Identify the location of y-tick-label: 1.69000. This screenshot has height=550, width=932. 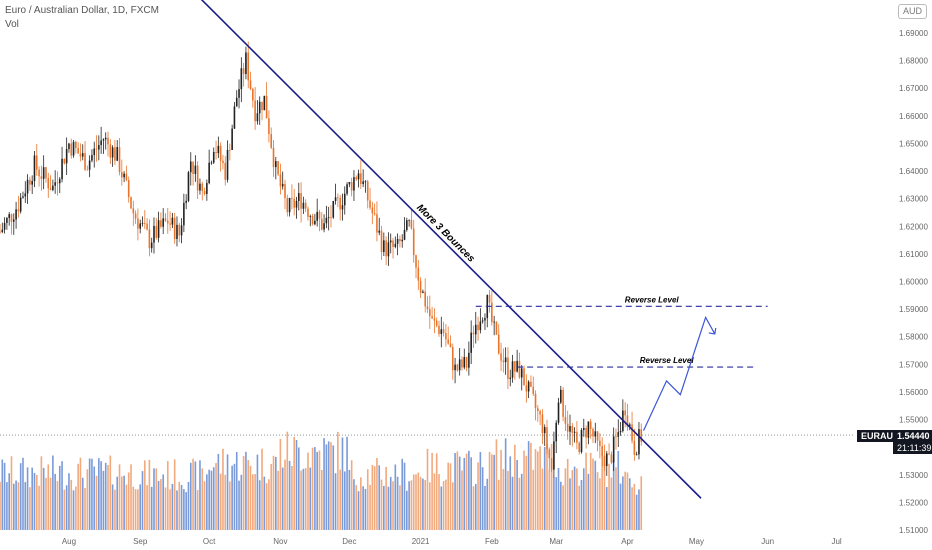
(913, 33).